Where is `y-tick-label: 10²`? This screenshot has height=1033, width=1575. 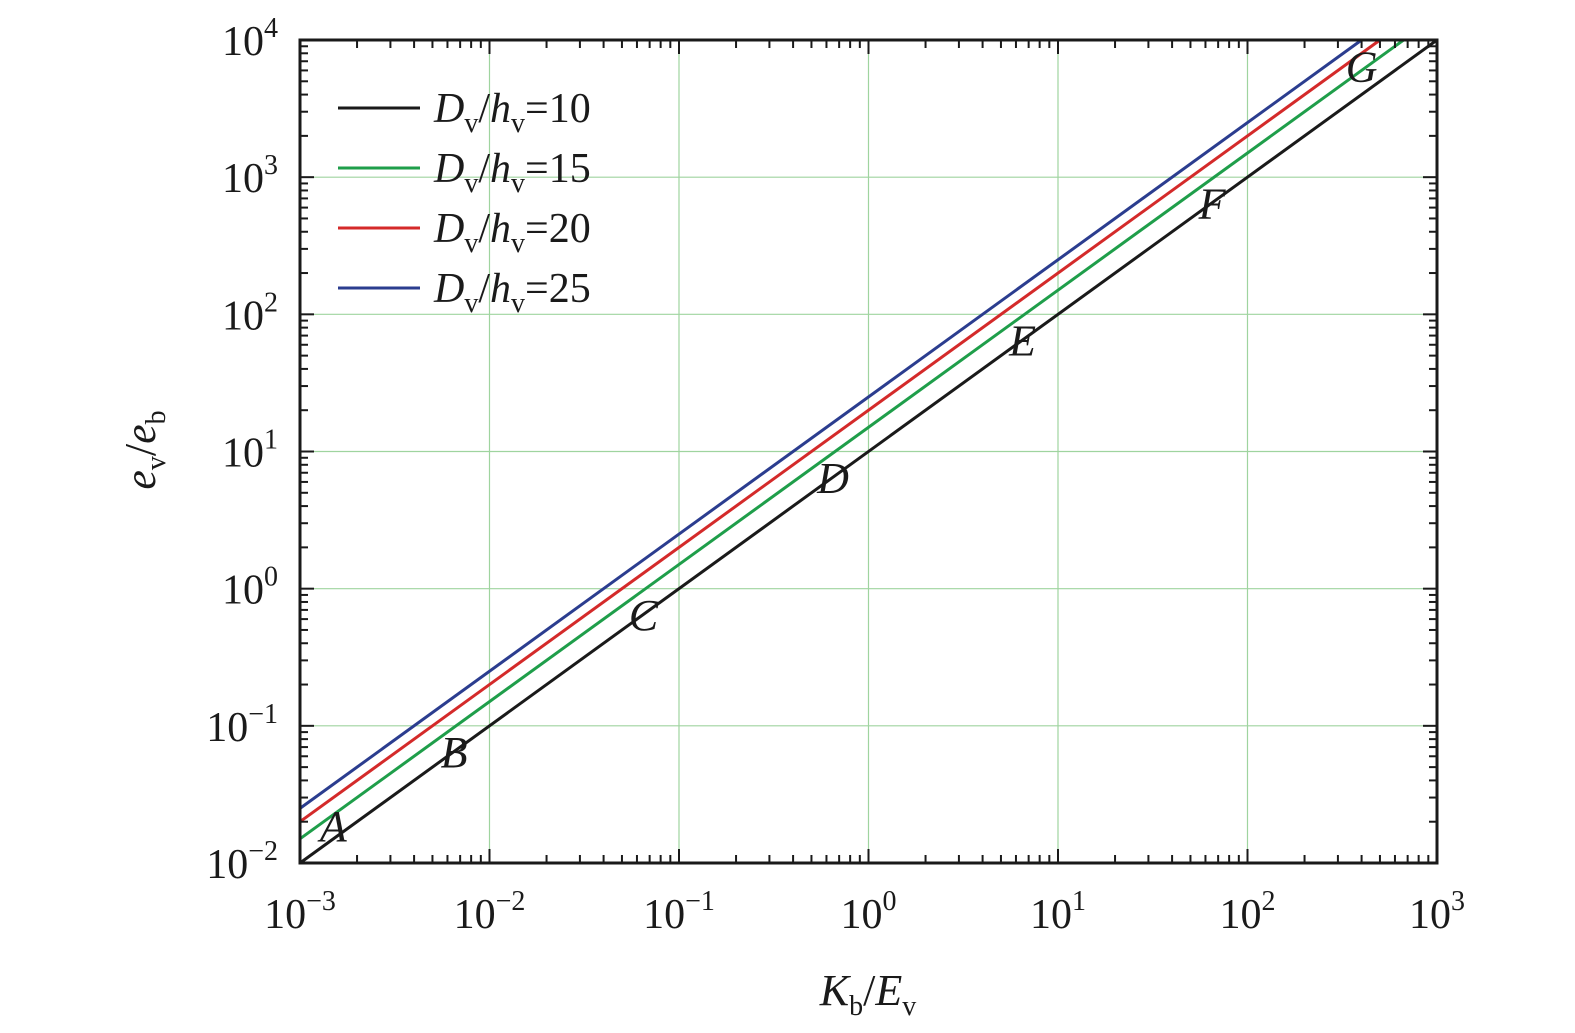
y-tick-label: 10² is located at coordinates (250, 313).